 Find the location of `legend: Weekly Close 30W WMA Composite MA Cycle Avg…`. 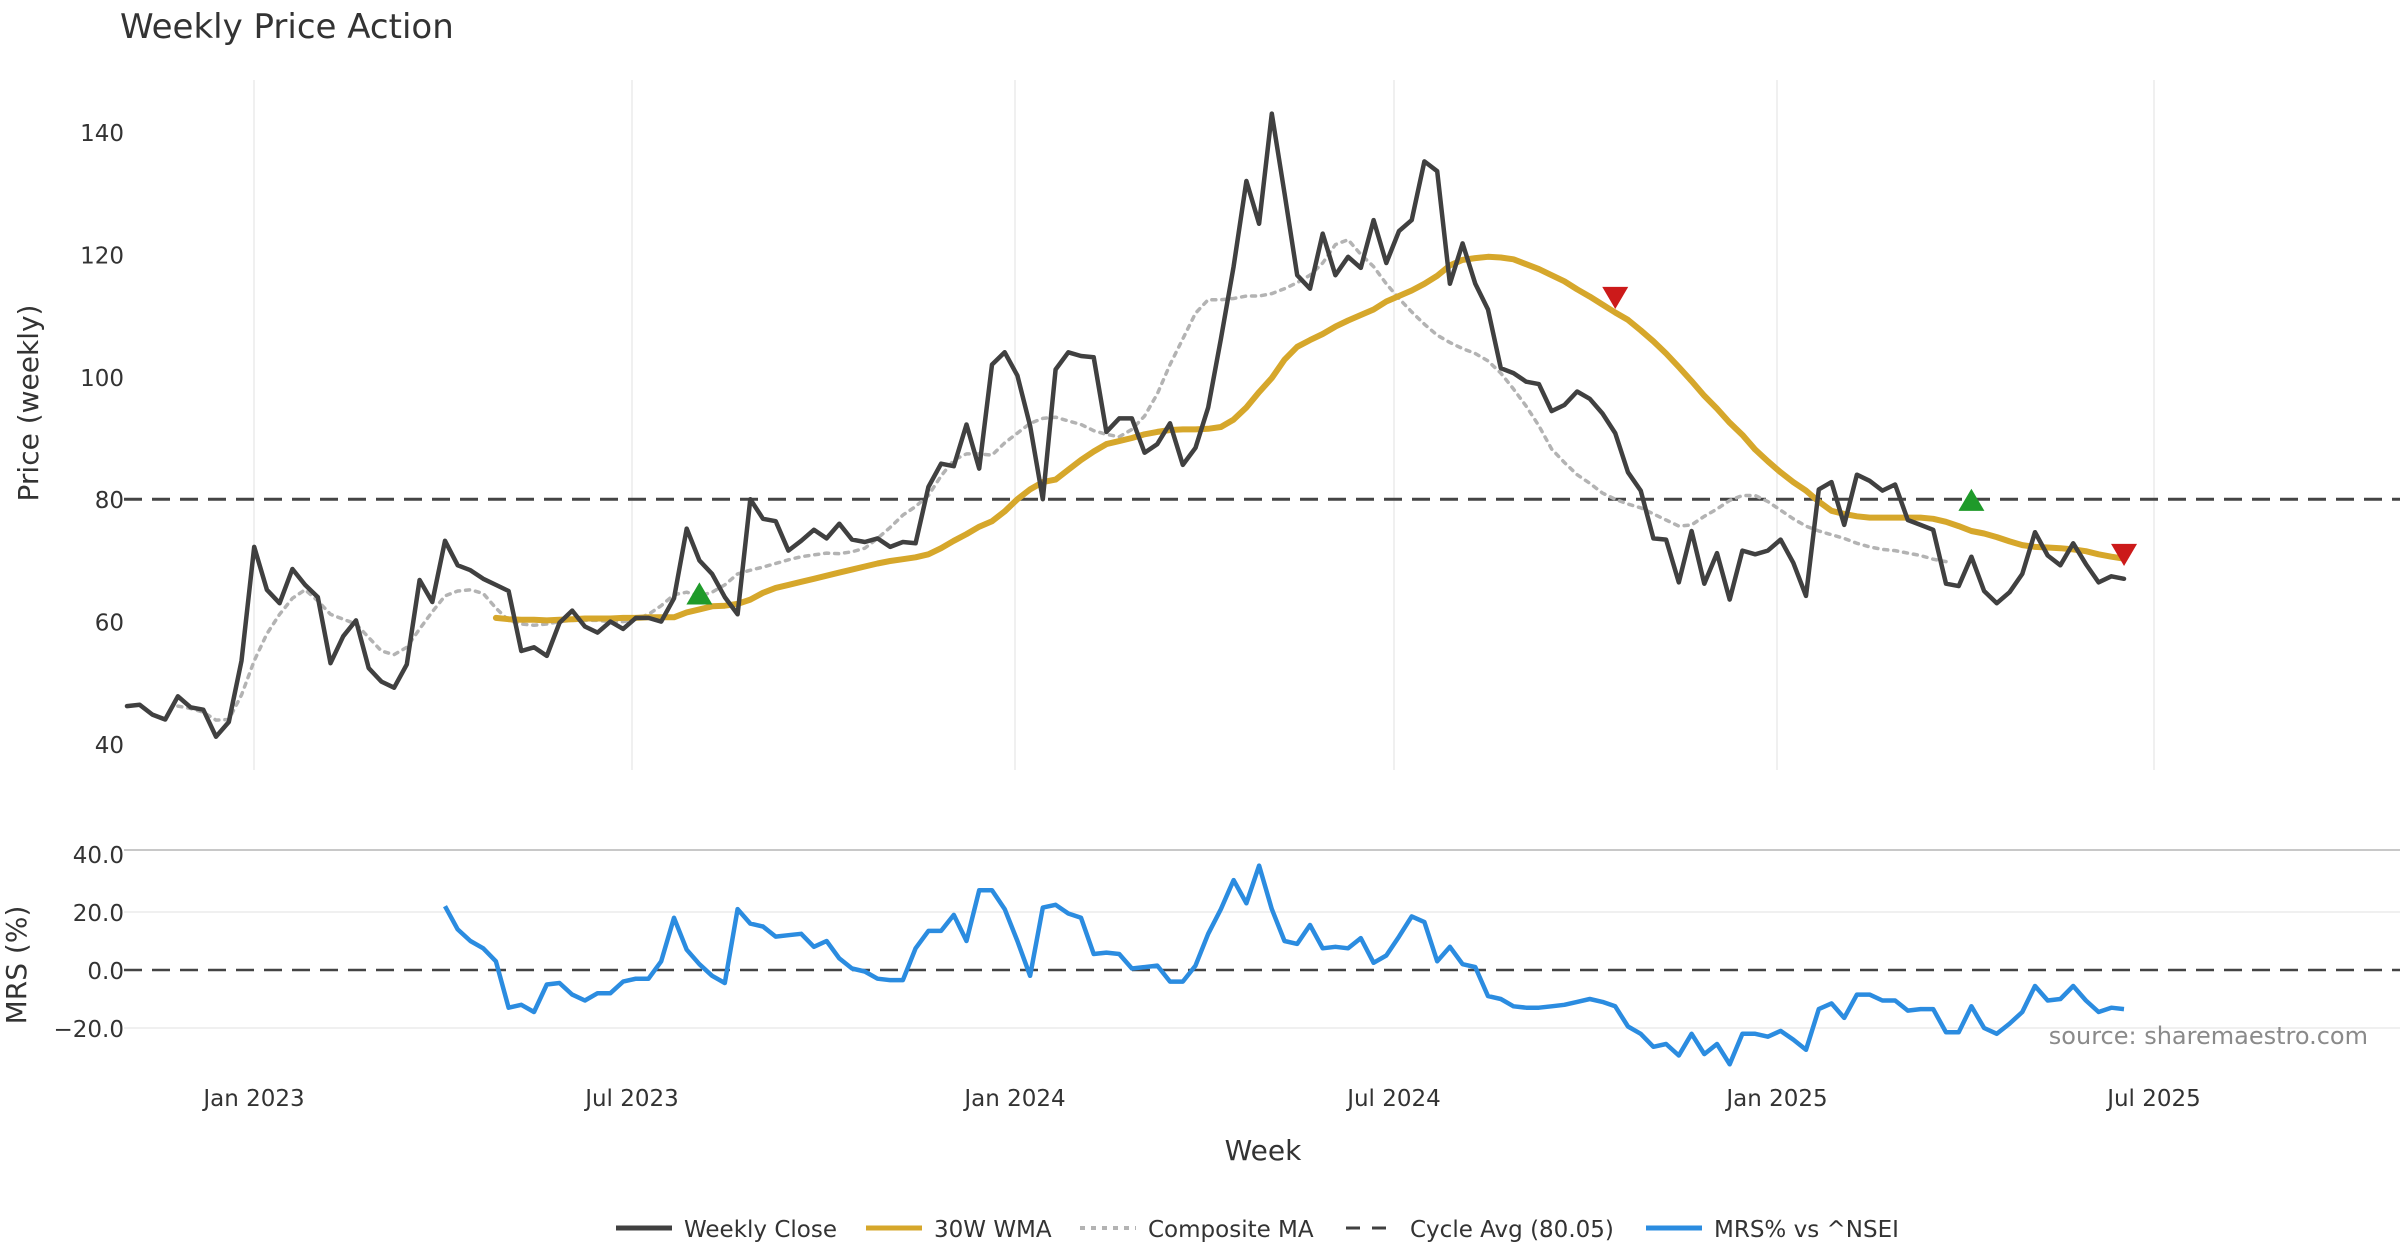

legend: Weekly Close 30W WMA Composite MA Cycle Avg… is located at coordinates (1257, 1230).